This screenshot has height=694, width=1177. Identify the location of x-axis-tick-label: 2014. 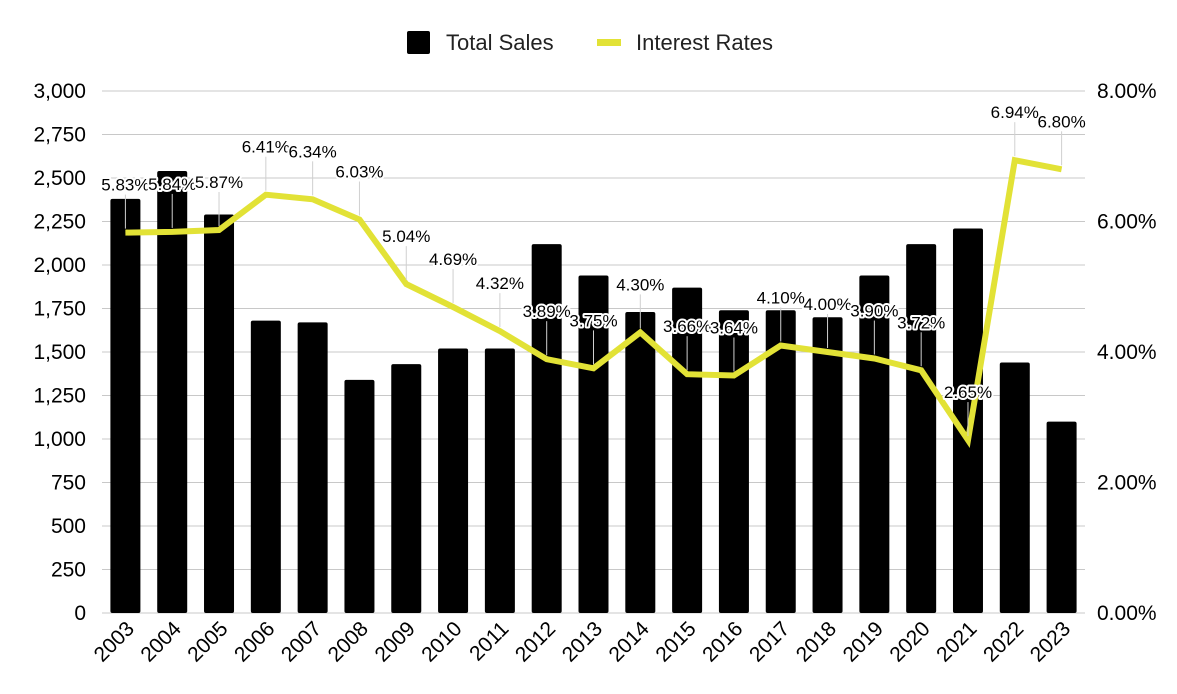
(630, 642).